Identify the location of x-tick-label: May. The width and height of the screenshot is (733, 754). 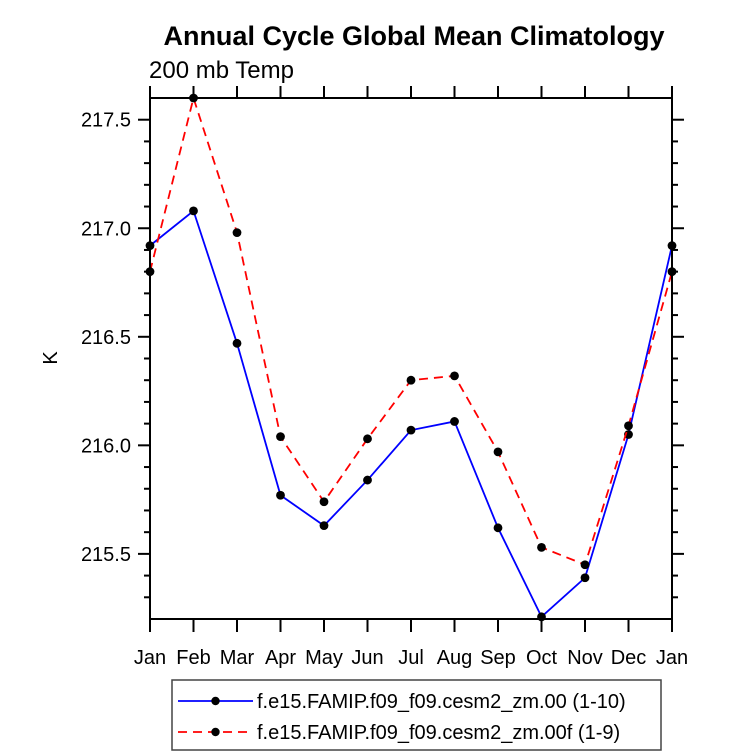
(324, 658).